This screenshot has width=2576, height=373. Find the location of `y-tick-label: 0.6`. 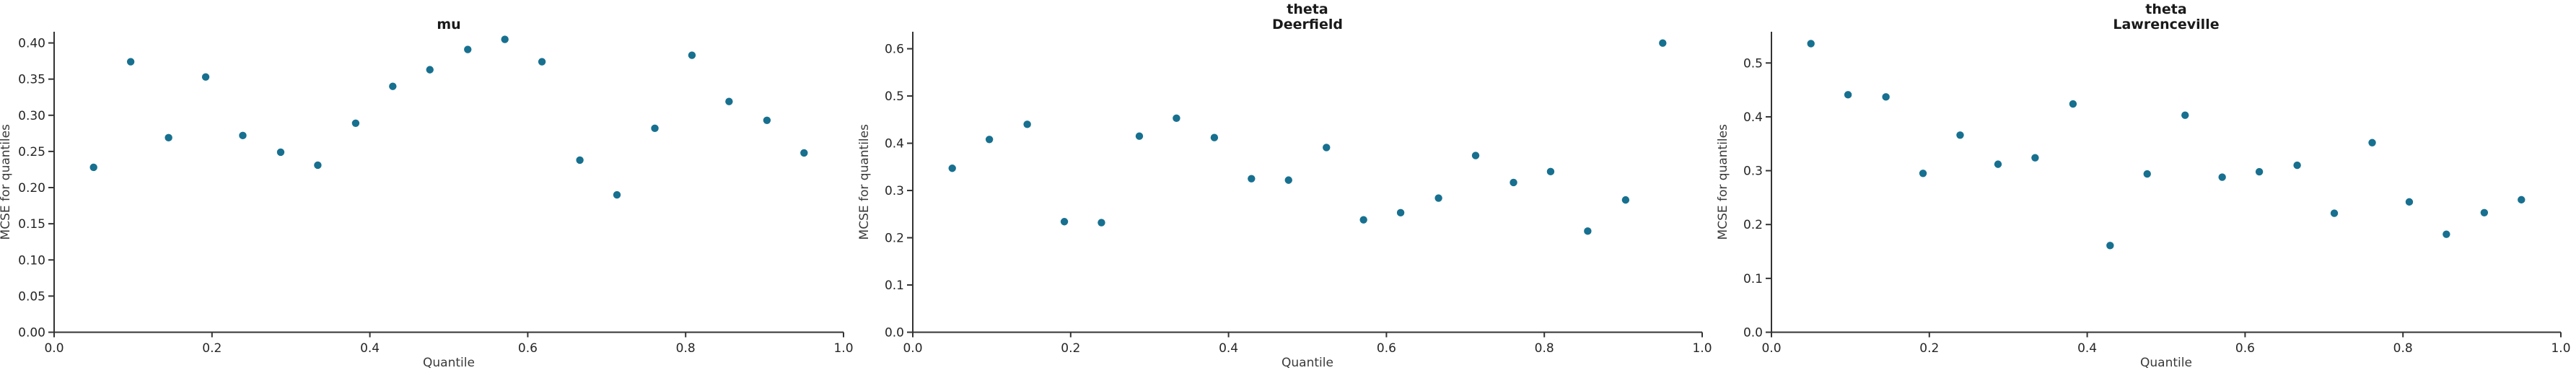

y-tick-label: 0.6 is located at coordinates (894, 50).